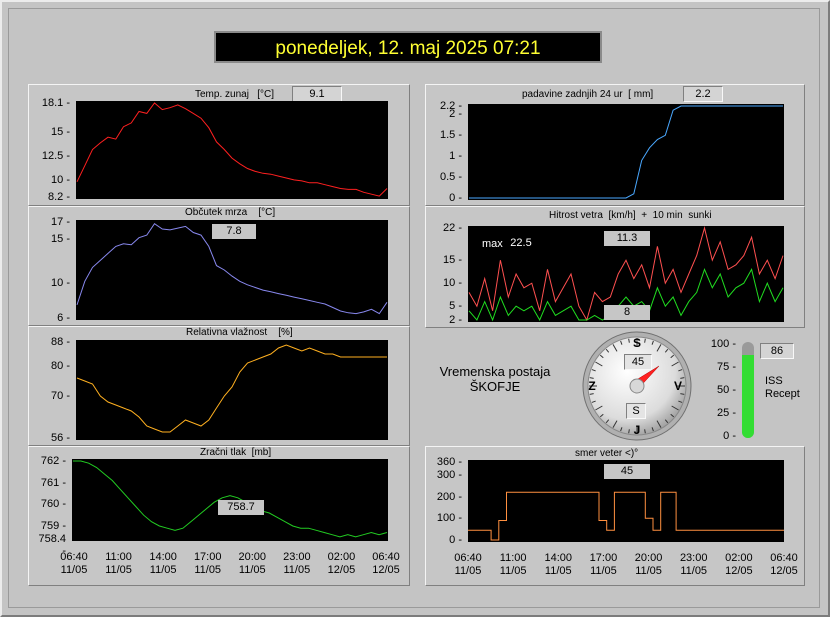 The width and height of the screenshot is (830, 617). Describe the element at coordinates (341, 557) in the screenshot. I see `x-tick-time: 02:00` at that location.